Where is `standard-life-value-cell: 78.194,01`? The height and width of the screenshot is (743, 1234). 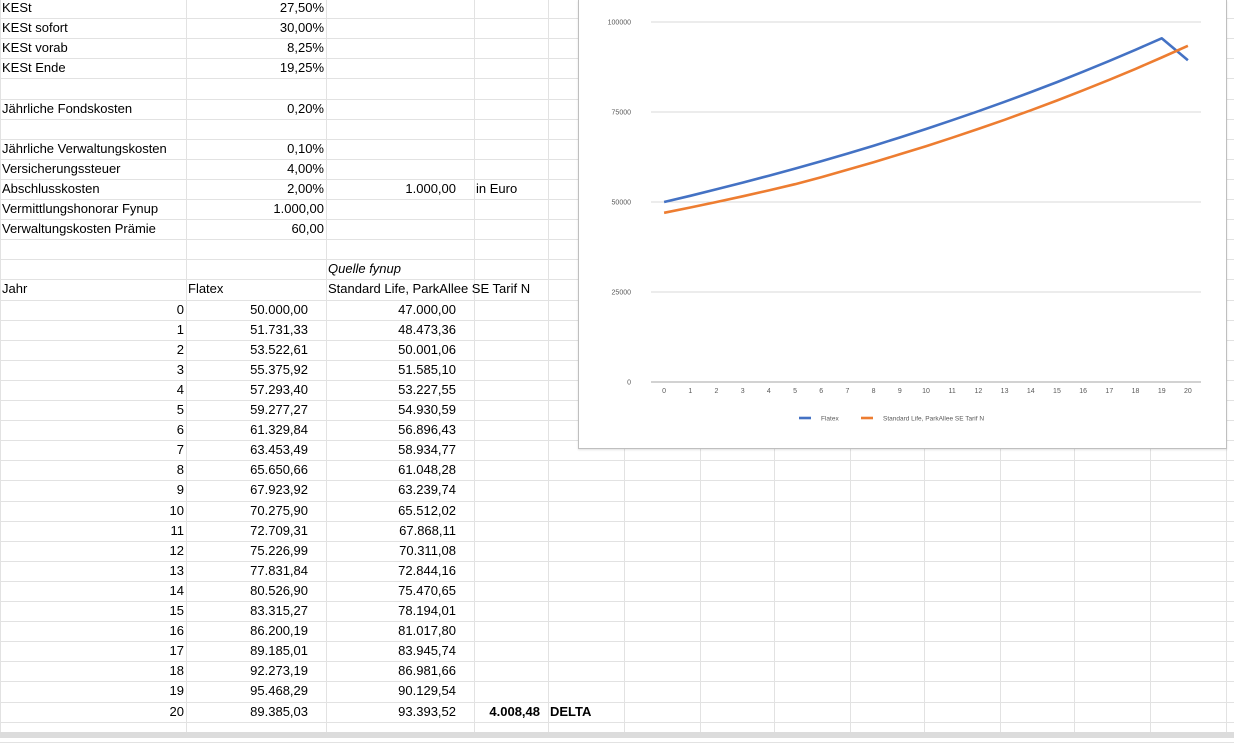 standard-life-value-cell: 78.194,01 is located at coordinates (427, 610).